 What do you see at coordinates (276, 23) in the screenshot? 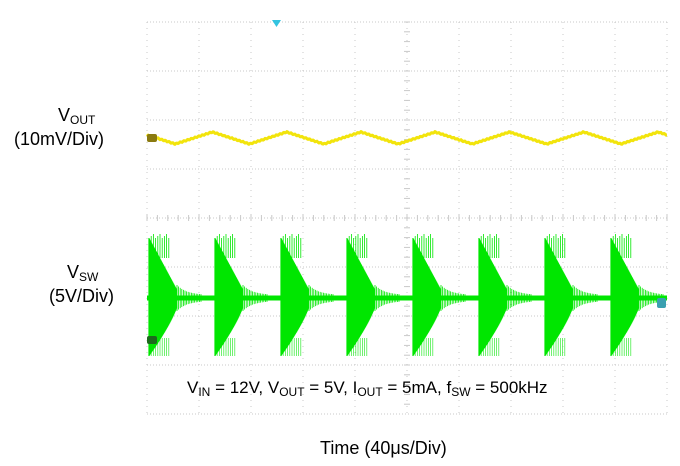
I see `trigger-marker` at bounding box center [276, 23].